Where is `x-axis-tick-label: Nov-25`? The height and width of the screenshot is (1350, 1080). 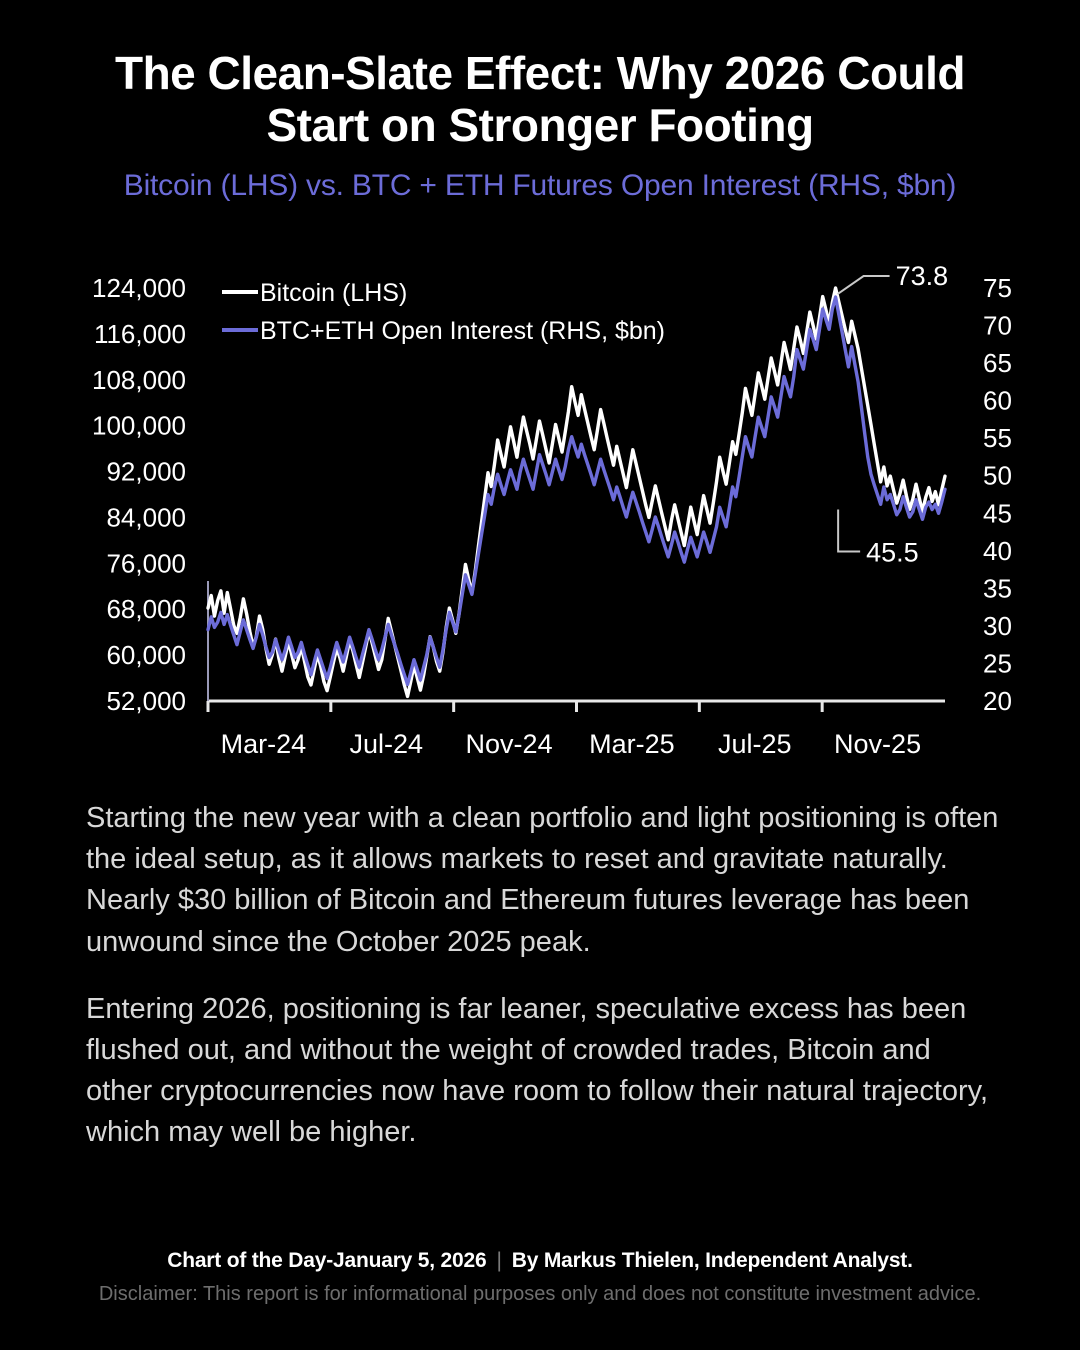 x-axis-tick-label: Nov-25 is located at coordinates (877, 744).